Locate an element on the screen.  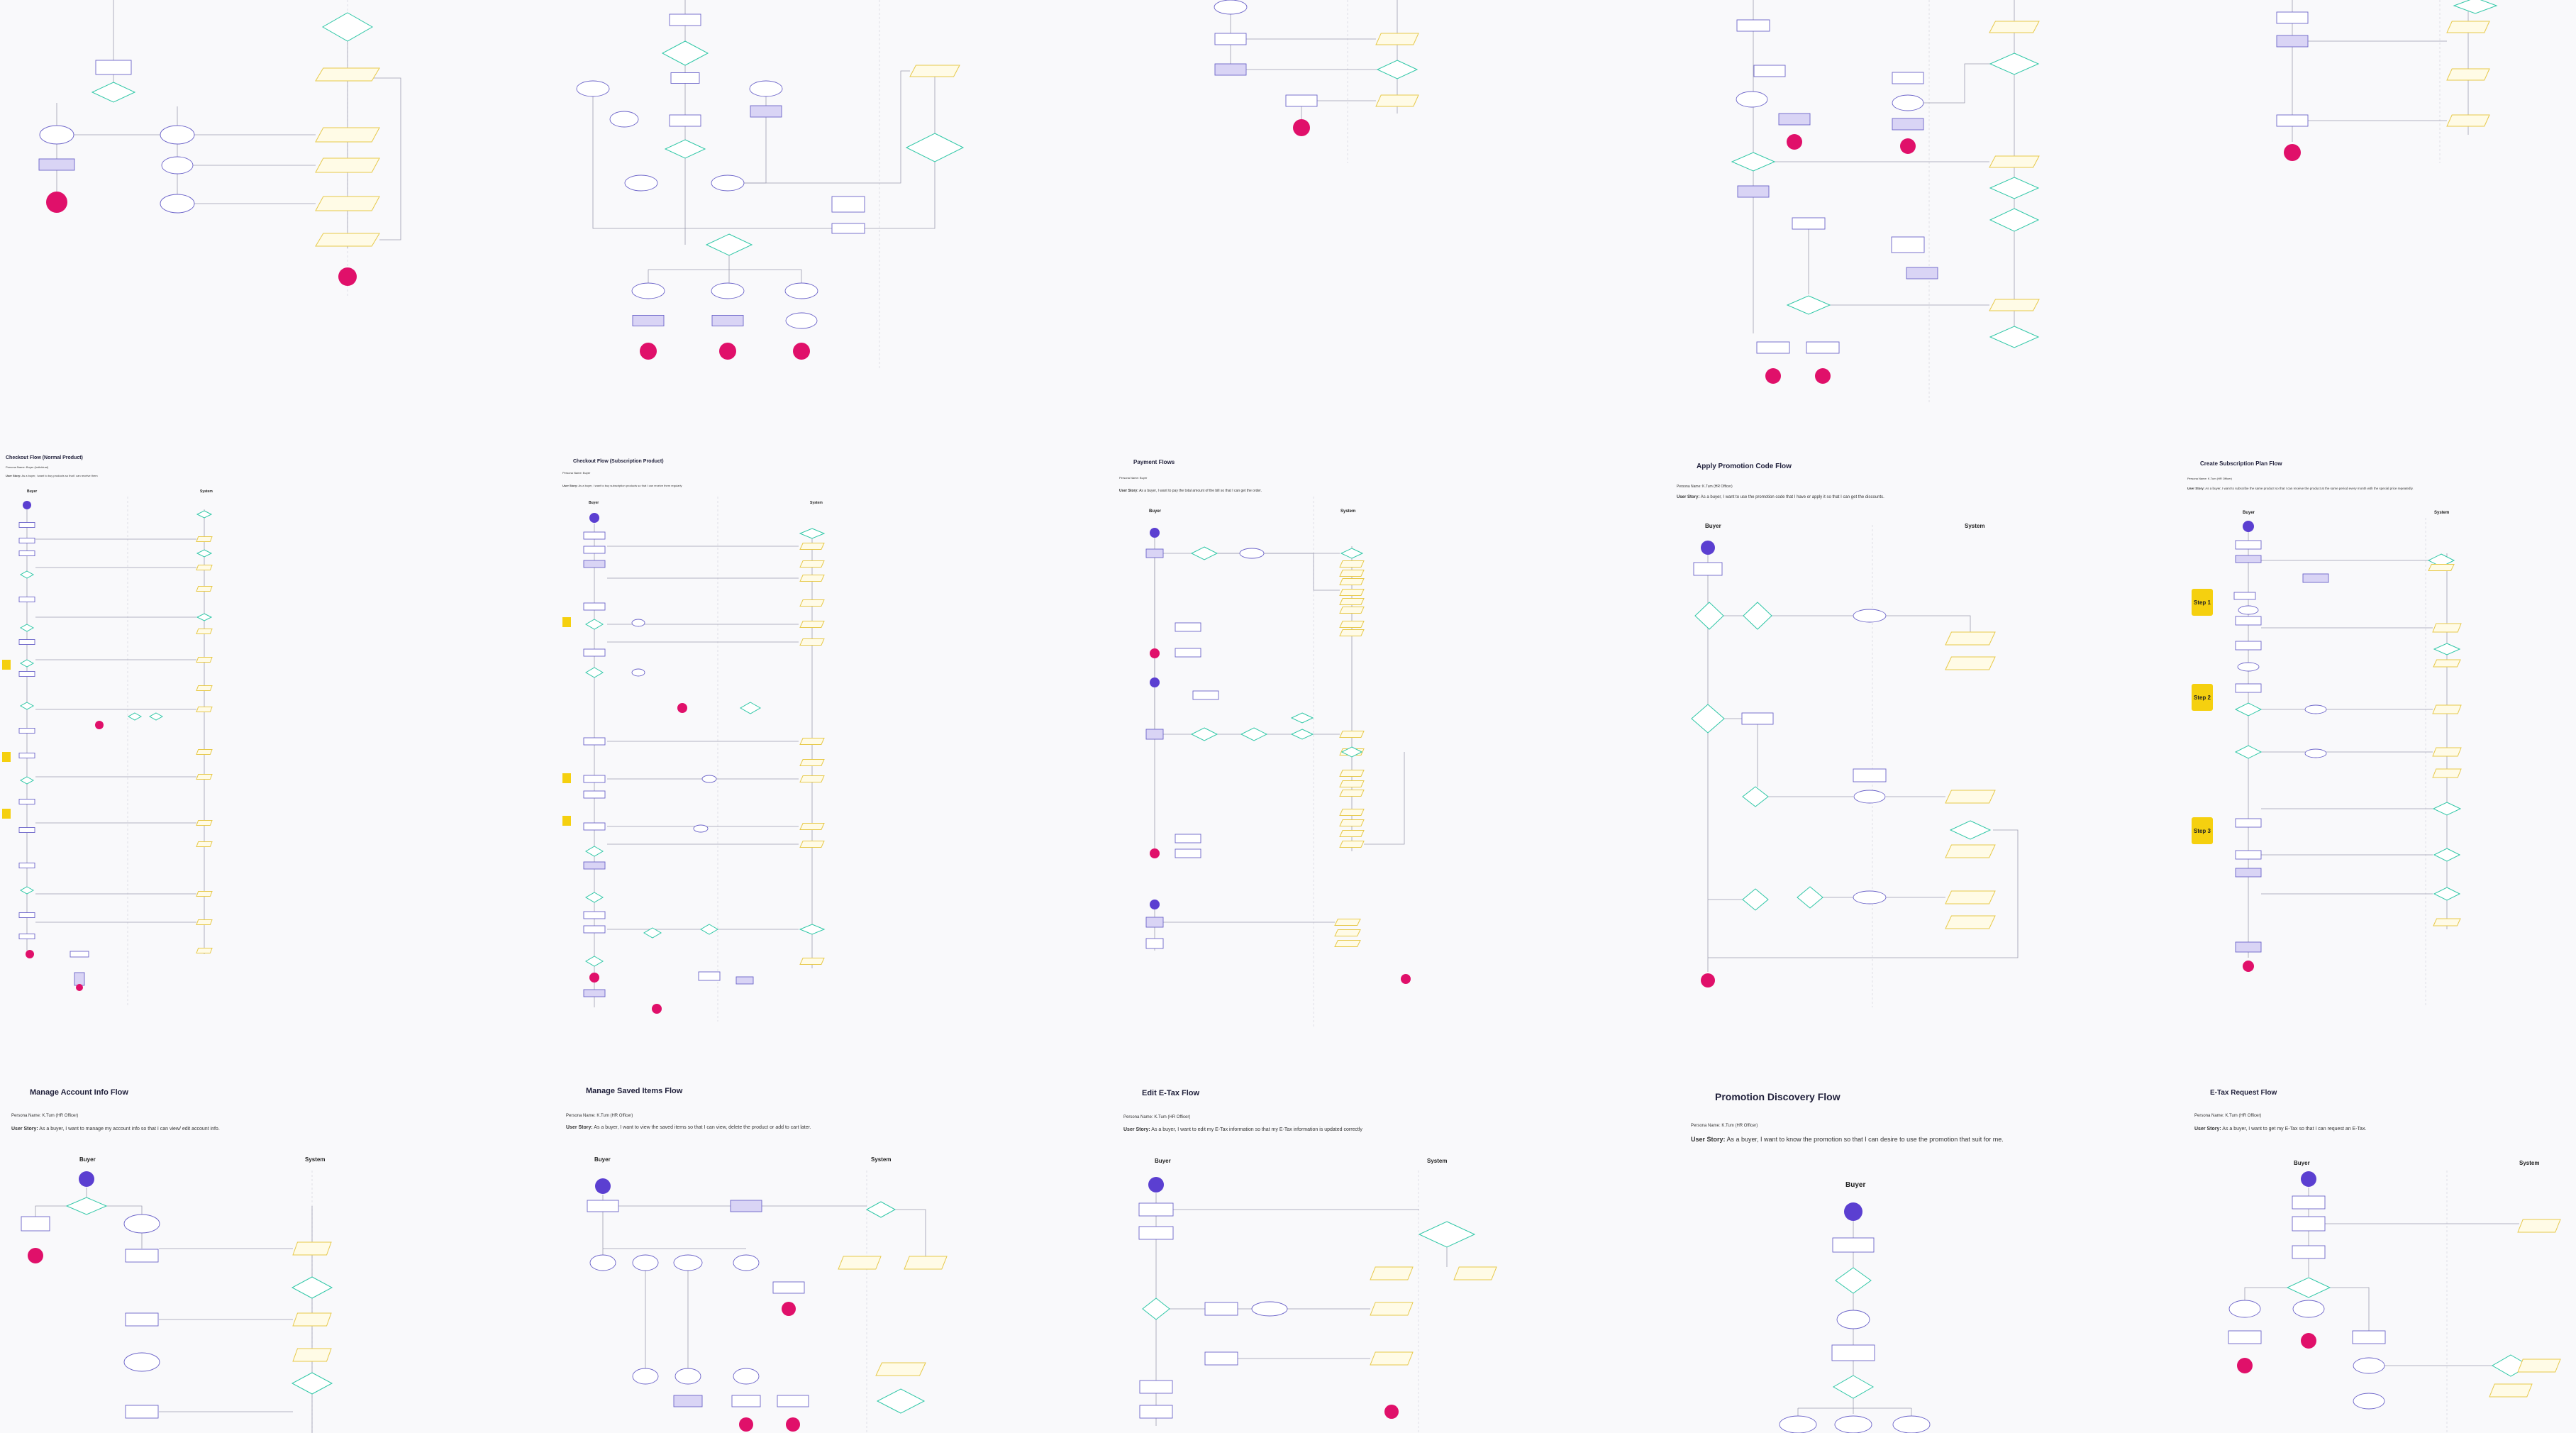
step-badge-3: Step 3 is located at coordinates (2202, 830).